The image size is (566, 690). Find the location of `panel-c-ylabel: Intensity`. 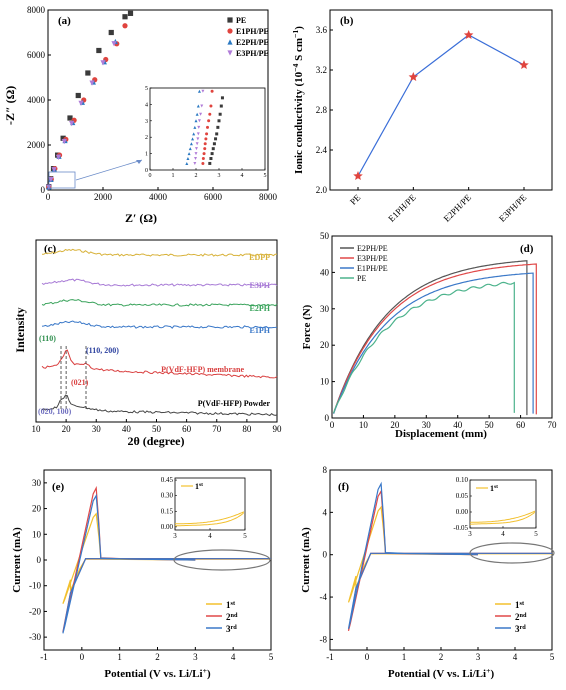

panel-c-ylabel: Intensity is located at coordinates (20, 329).